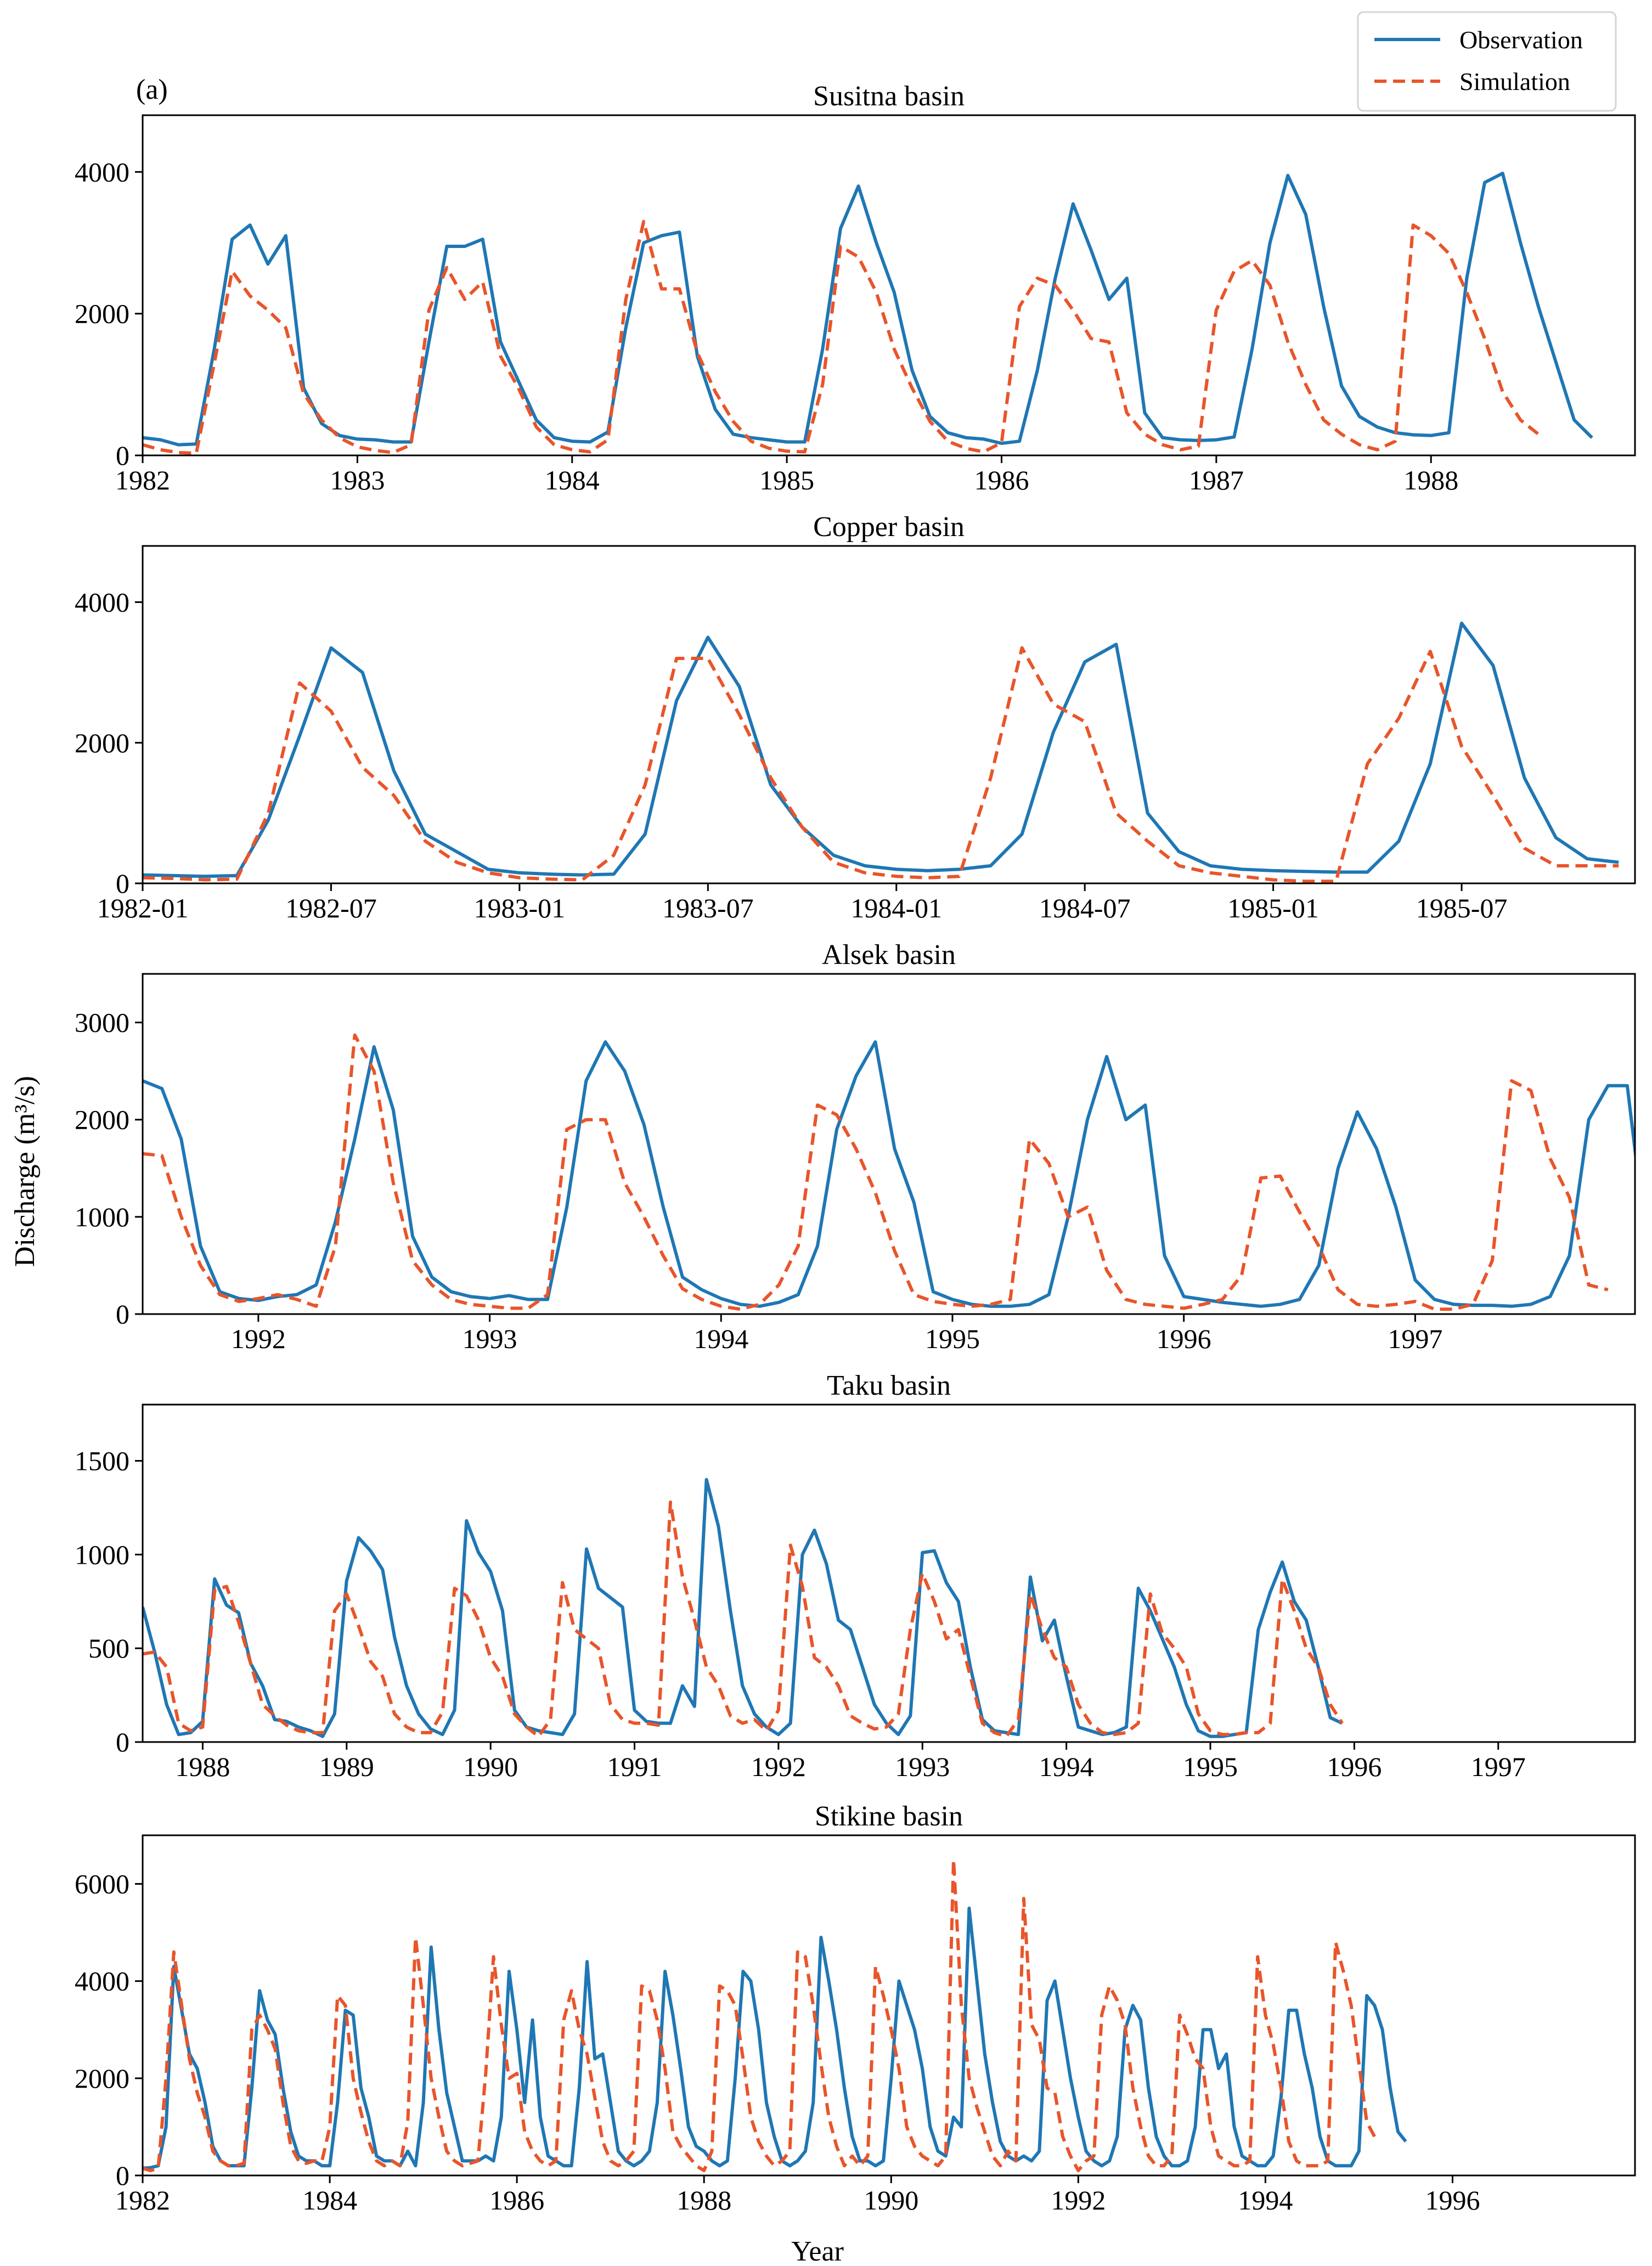 The height and width of the screenshot is (2266, 1652). I want to click on susitna-basin-ytick-label: 2000, so click(102, 313).